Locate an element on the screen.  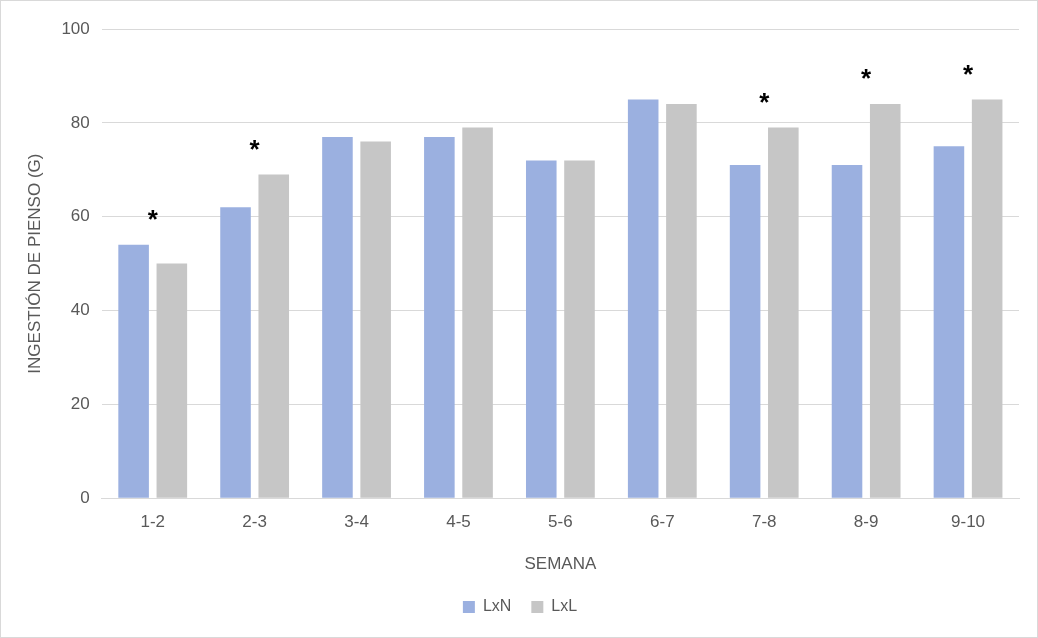
y-tick-label: 0 is located at coordinates (85, 497).